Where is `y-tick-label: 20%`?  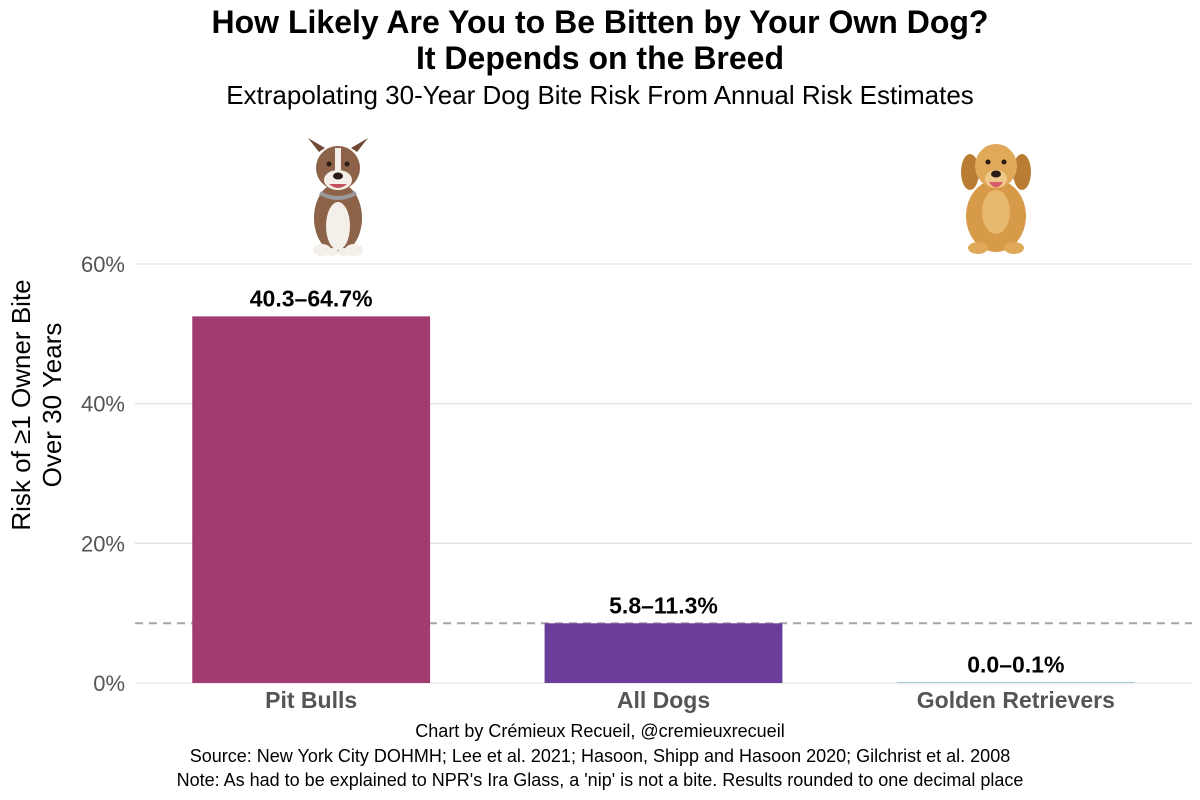 y-tick-label: 20% is located at coordinates (103, 543).